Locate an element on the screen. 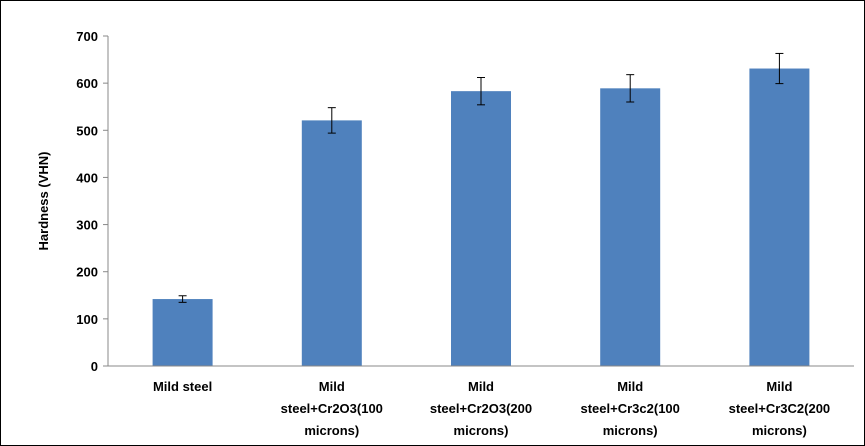 This screenshot has height=446, width=865. x-tick-label: Mild steel+Cr3C2(200 microns) is located at coordinates (780, 408).